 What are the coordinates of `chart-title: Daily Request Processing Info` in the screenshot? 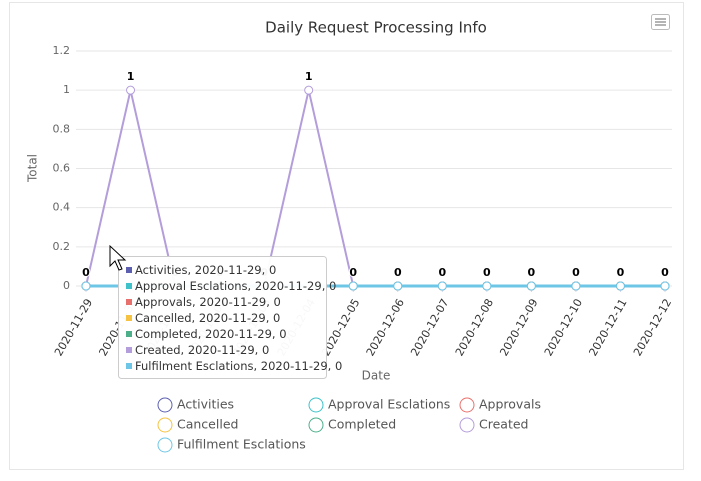 It's located at (376, 28).